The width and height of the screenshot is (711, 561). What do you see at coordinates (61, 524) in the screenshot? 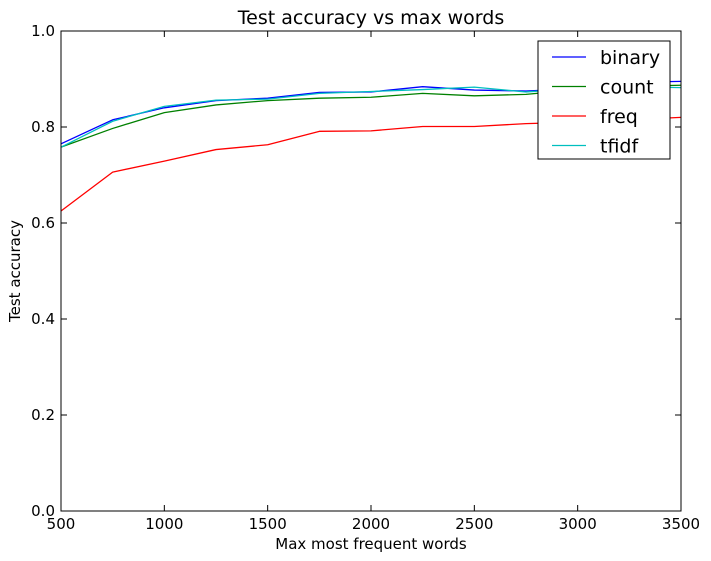
I see `x-tick-label: 500` at bounding box center [61, 524].